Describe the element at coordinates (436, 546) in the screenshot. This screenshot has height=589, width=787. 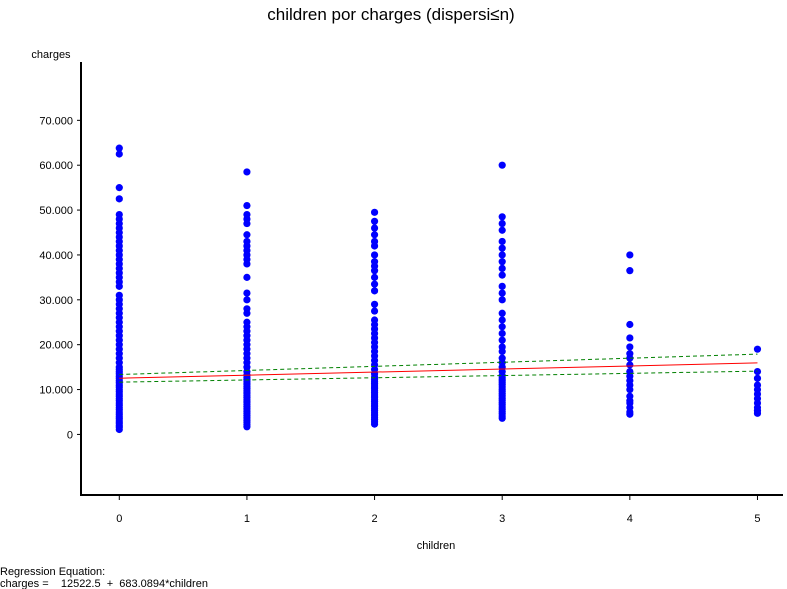
I see `x-axis-title: children` at that location.